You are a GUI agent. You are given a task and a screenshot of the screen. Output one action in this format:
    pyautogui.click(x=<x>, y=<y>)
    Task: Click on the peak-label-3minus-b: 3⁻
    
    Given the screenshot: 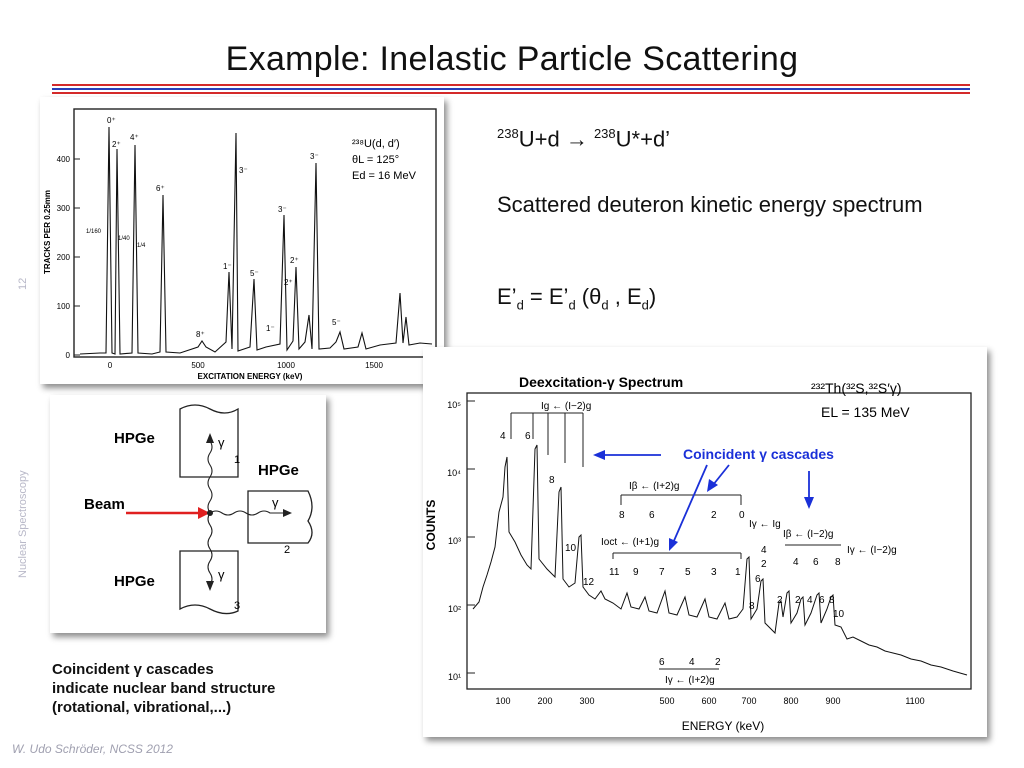 What is the action you would take?
    pyautogui.click(x=282, y=209)
    